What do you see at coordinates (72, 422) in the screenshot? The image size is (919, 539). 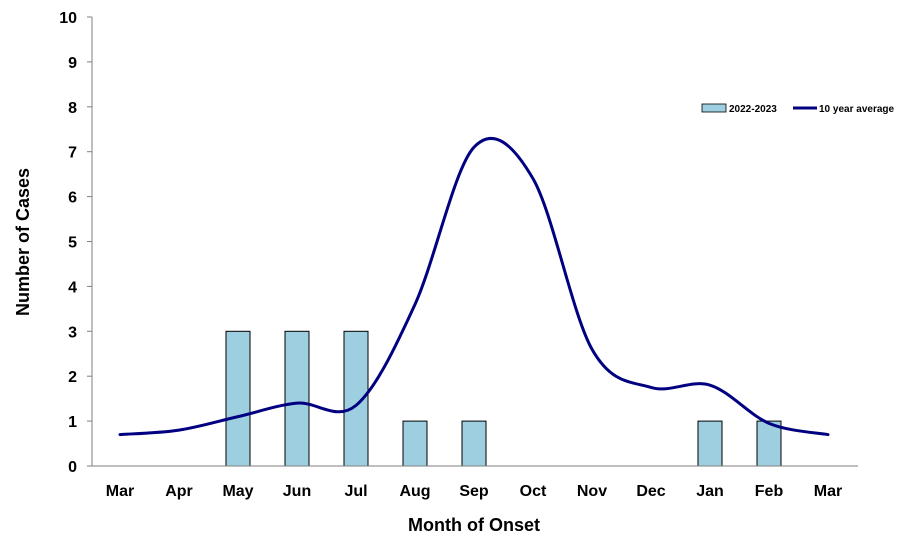 I see `y-tick-label: 1` at bounding box center [72, 422].